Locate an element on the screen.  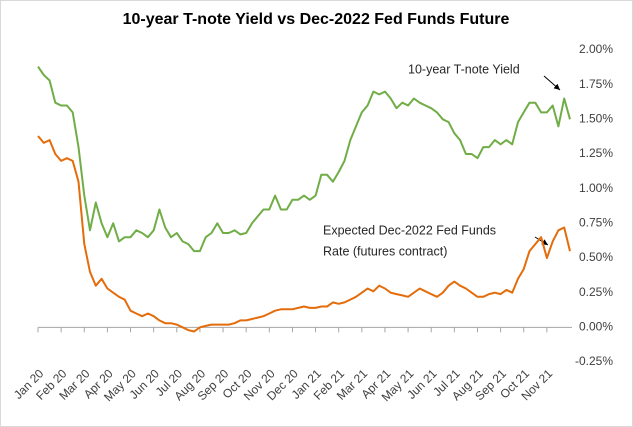
y-tick-label: 1.25% is located at coordinates (596, 153).